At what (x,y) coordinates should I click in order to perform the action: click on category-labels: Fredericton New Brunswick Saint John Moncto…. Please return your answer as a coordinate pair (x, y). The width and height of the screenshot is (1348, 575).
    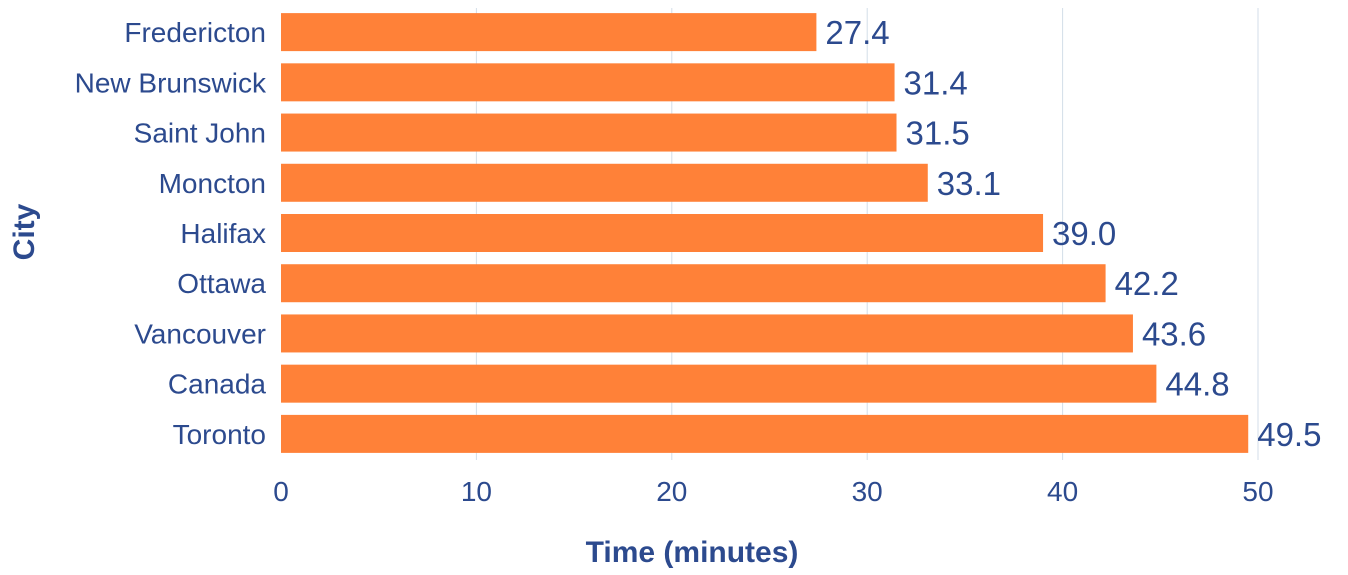
    Looking at the image, I should click on (171, 233).